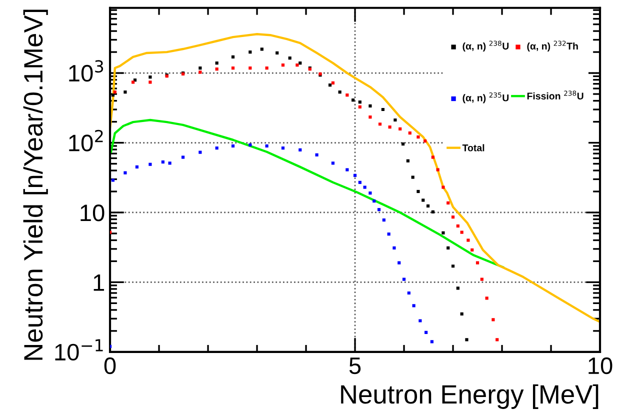 The width and height of the screenshot is (623, 415). Describe the element at coordinates (469, 396) in the screenshot. I see `x-axis-title: Neutron Energy [MeV]` at that location.